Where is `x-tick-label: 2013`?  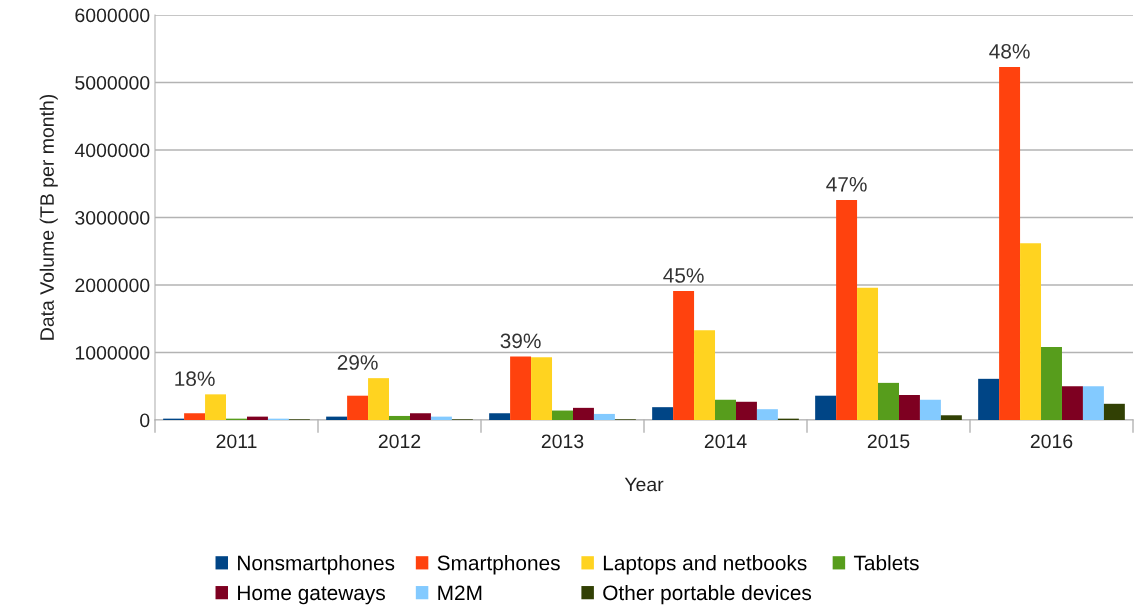 x-tick-label: 2013 is located at coordinates (562, 441).